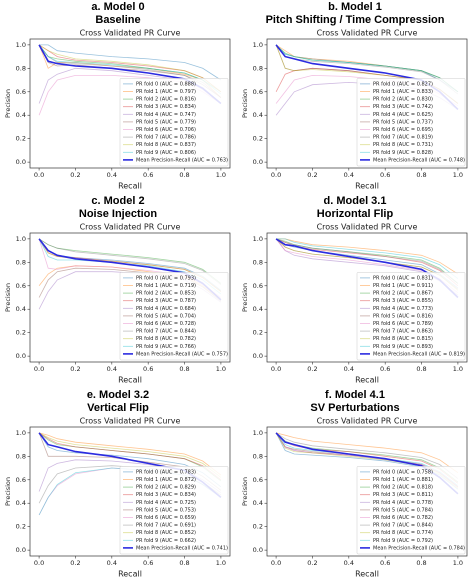  What do you see at coordinates (118, 214) in the screenshot?
I see `panel-subtitle: Noise Injection` at bounding box center [118, 214].